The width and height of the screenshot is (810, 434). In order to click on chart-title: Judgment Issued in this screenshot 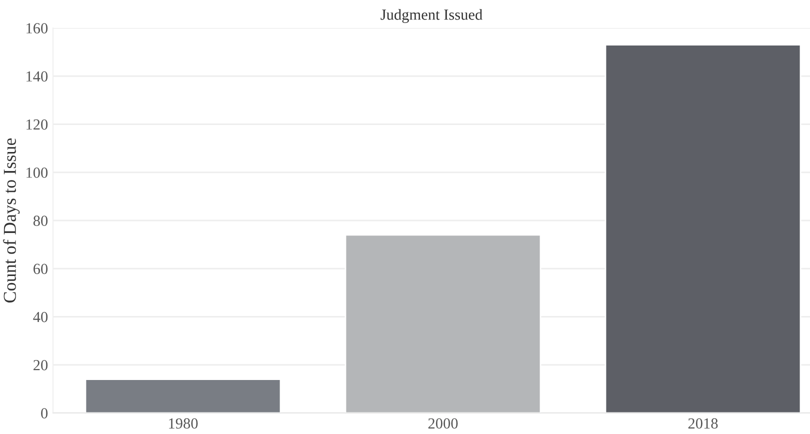, I will do `click(431, 16)`.